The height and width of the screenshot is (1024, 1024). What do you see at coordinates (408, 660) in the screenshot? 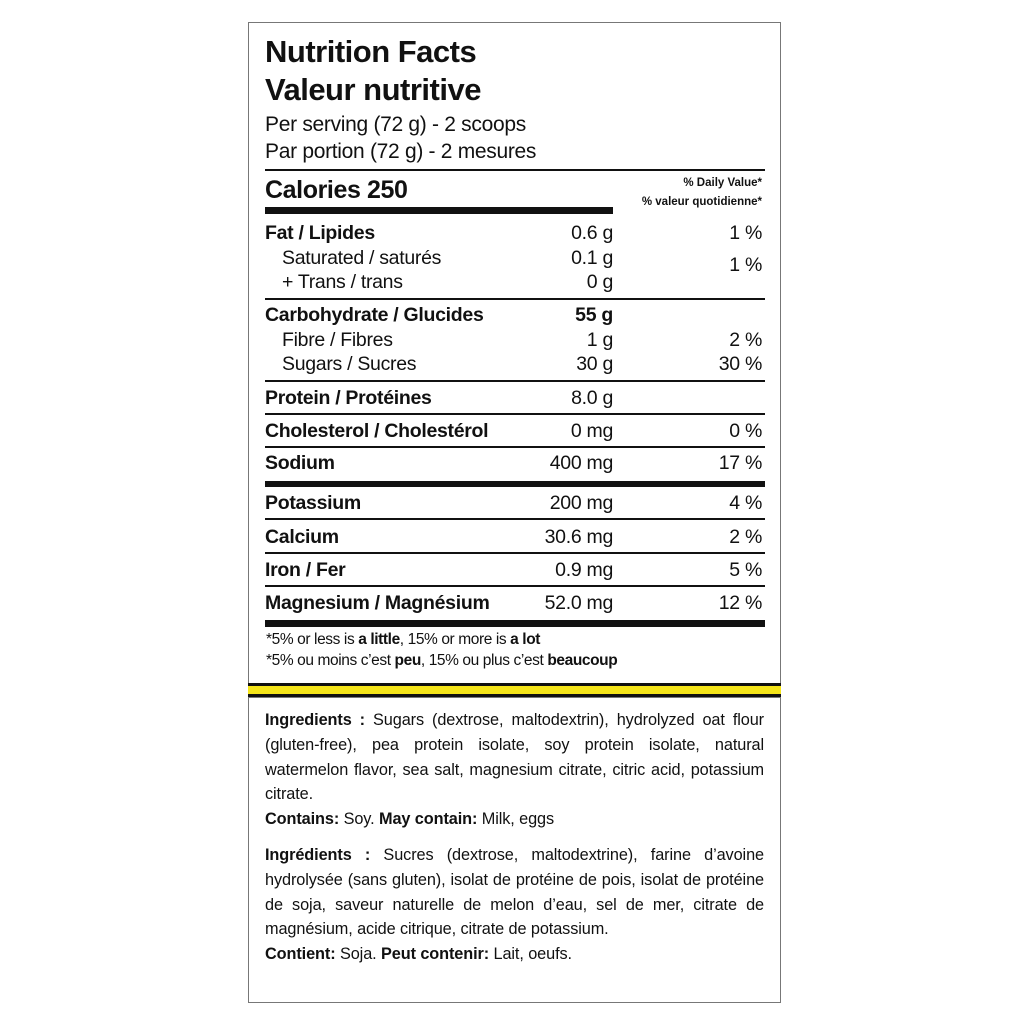
I see `footnote-text: peu` at bounding box center [408, 660].